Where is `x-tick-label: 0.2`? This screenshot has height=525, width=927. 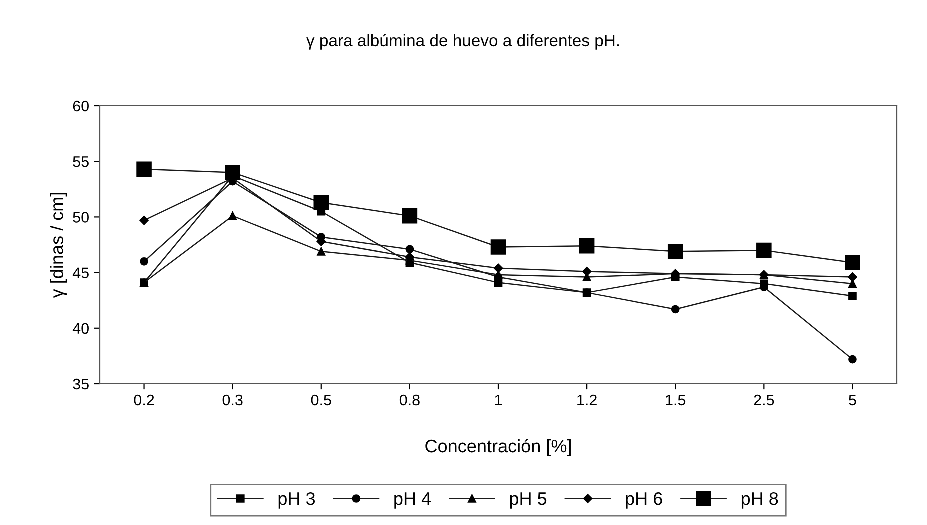 x-tick-label: 0.2 is located at coordinates (144, 400).